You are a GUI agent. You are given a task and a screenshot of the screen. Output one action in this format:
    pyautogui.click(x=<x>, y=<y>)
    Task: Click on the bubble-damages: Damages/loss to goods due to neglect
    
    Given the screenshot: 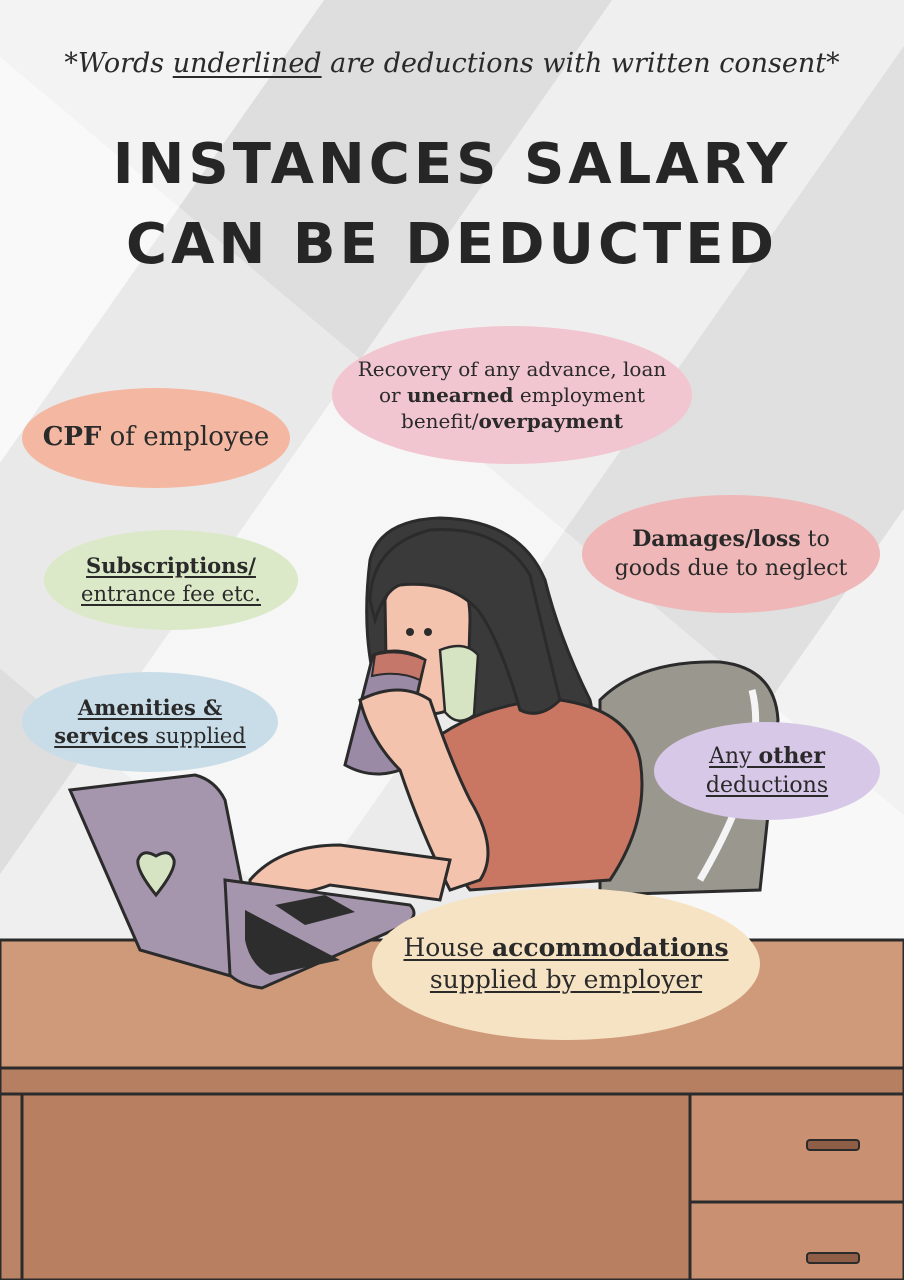 What is the action you would take?
    pyautogui.click(x=731, y=554)
    